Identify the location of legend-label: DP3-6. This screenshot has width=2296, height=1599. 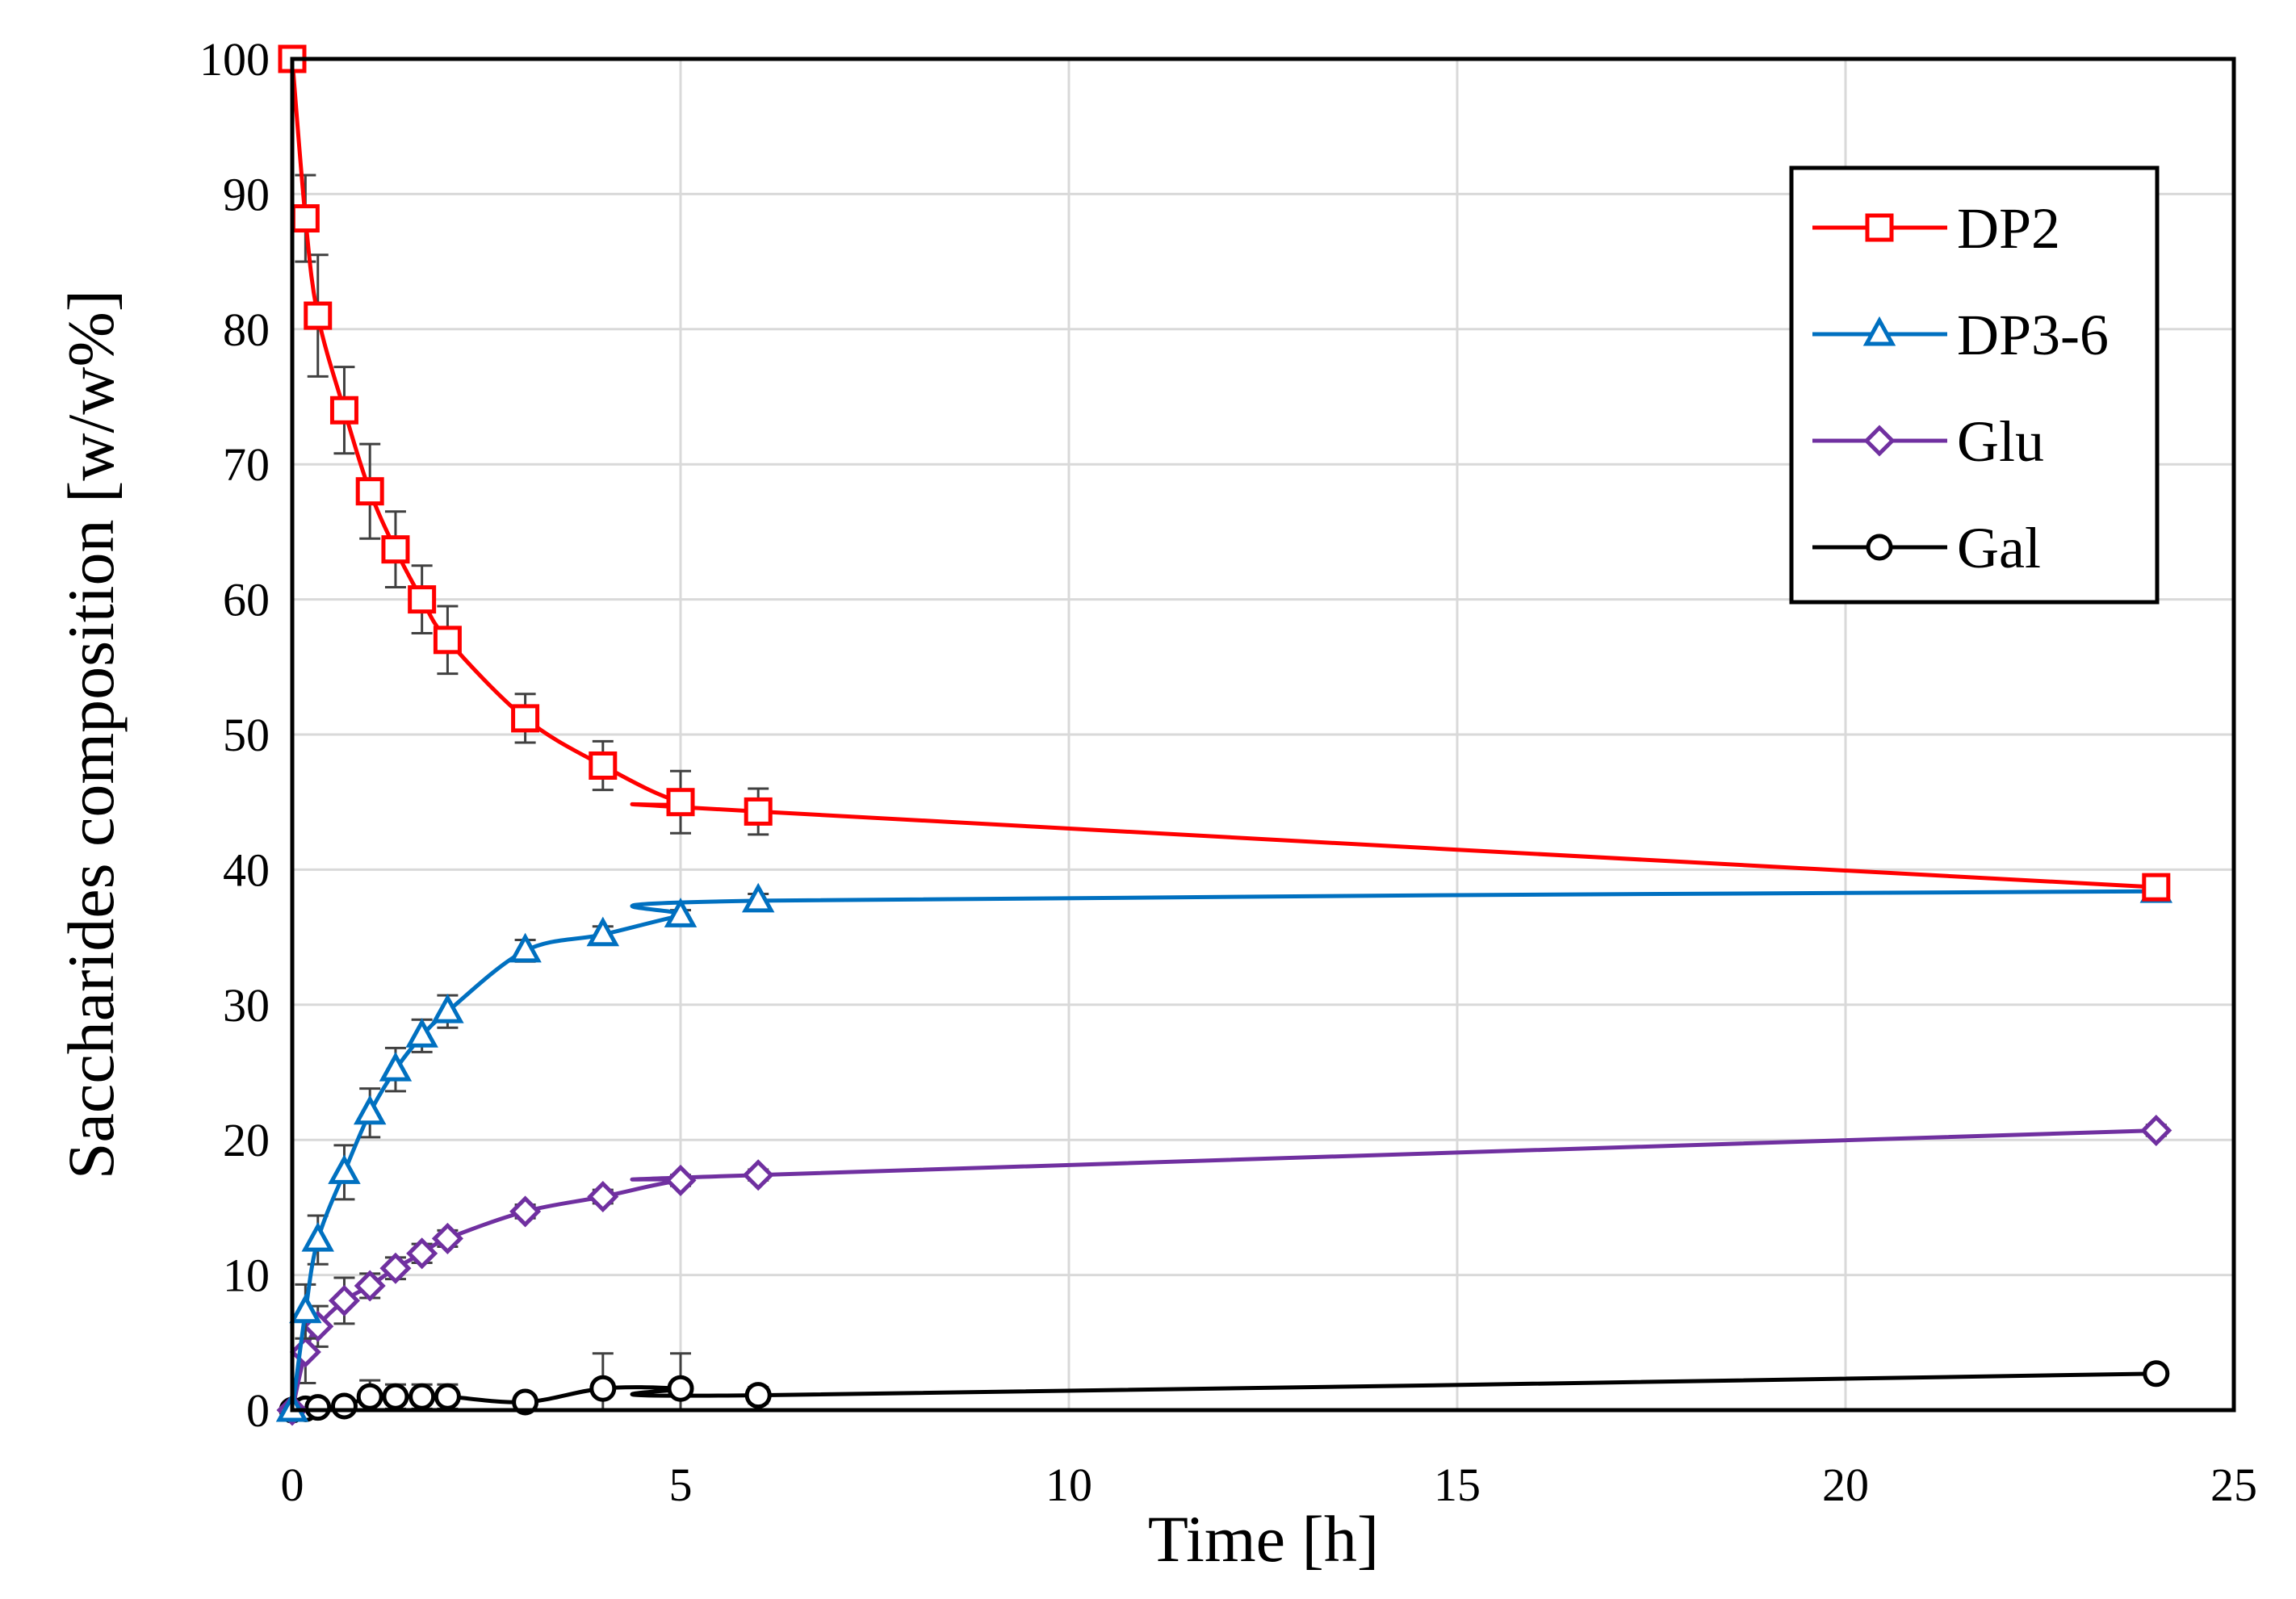
(2033, 335).